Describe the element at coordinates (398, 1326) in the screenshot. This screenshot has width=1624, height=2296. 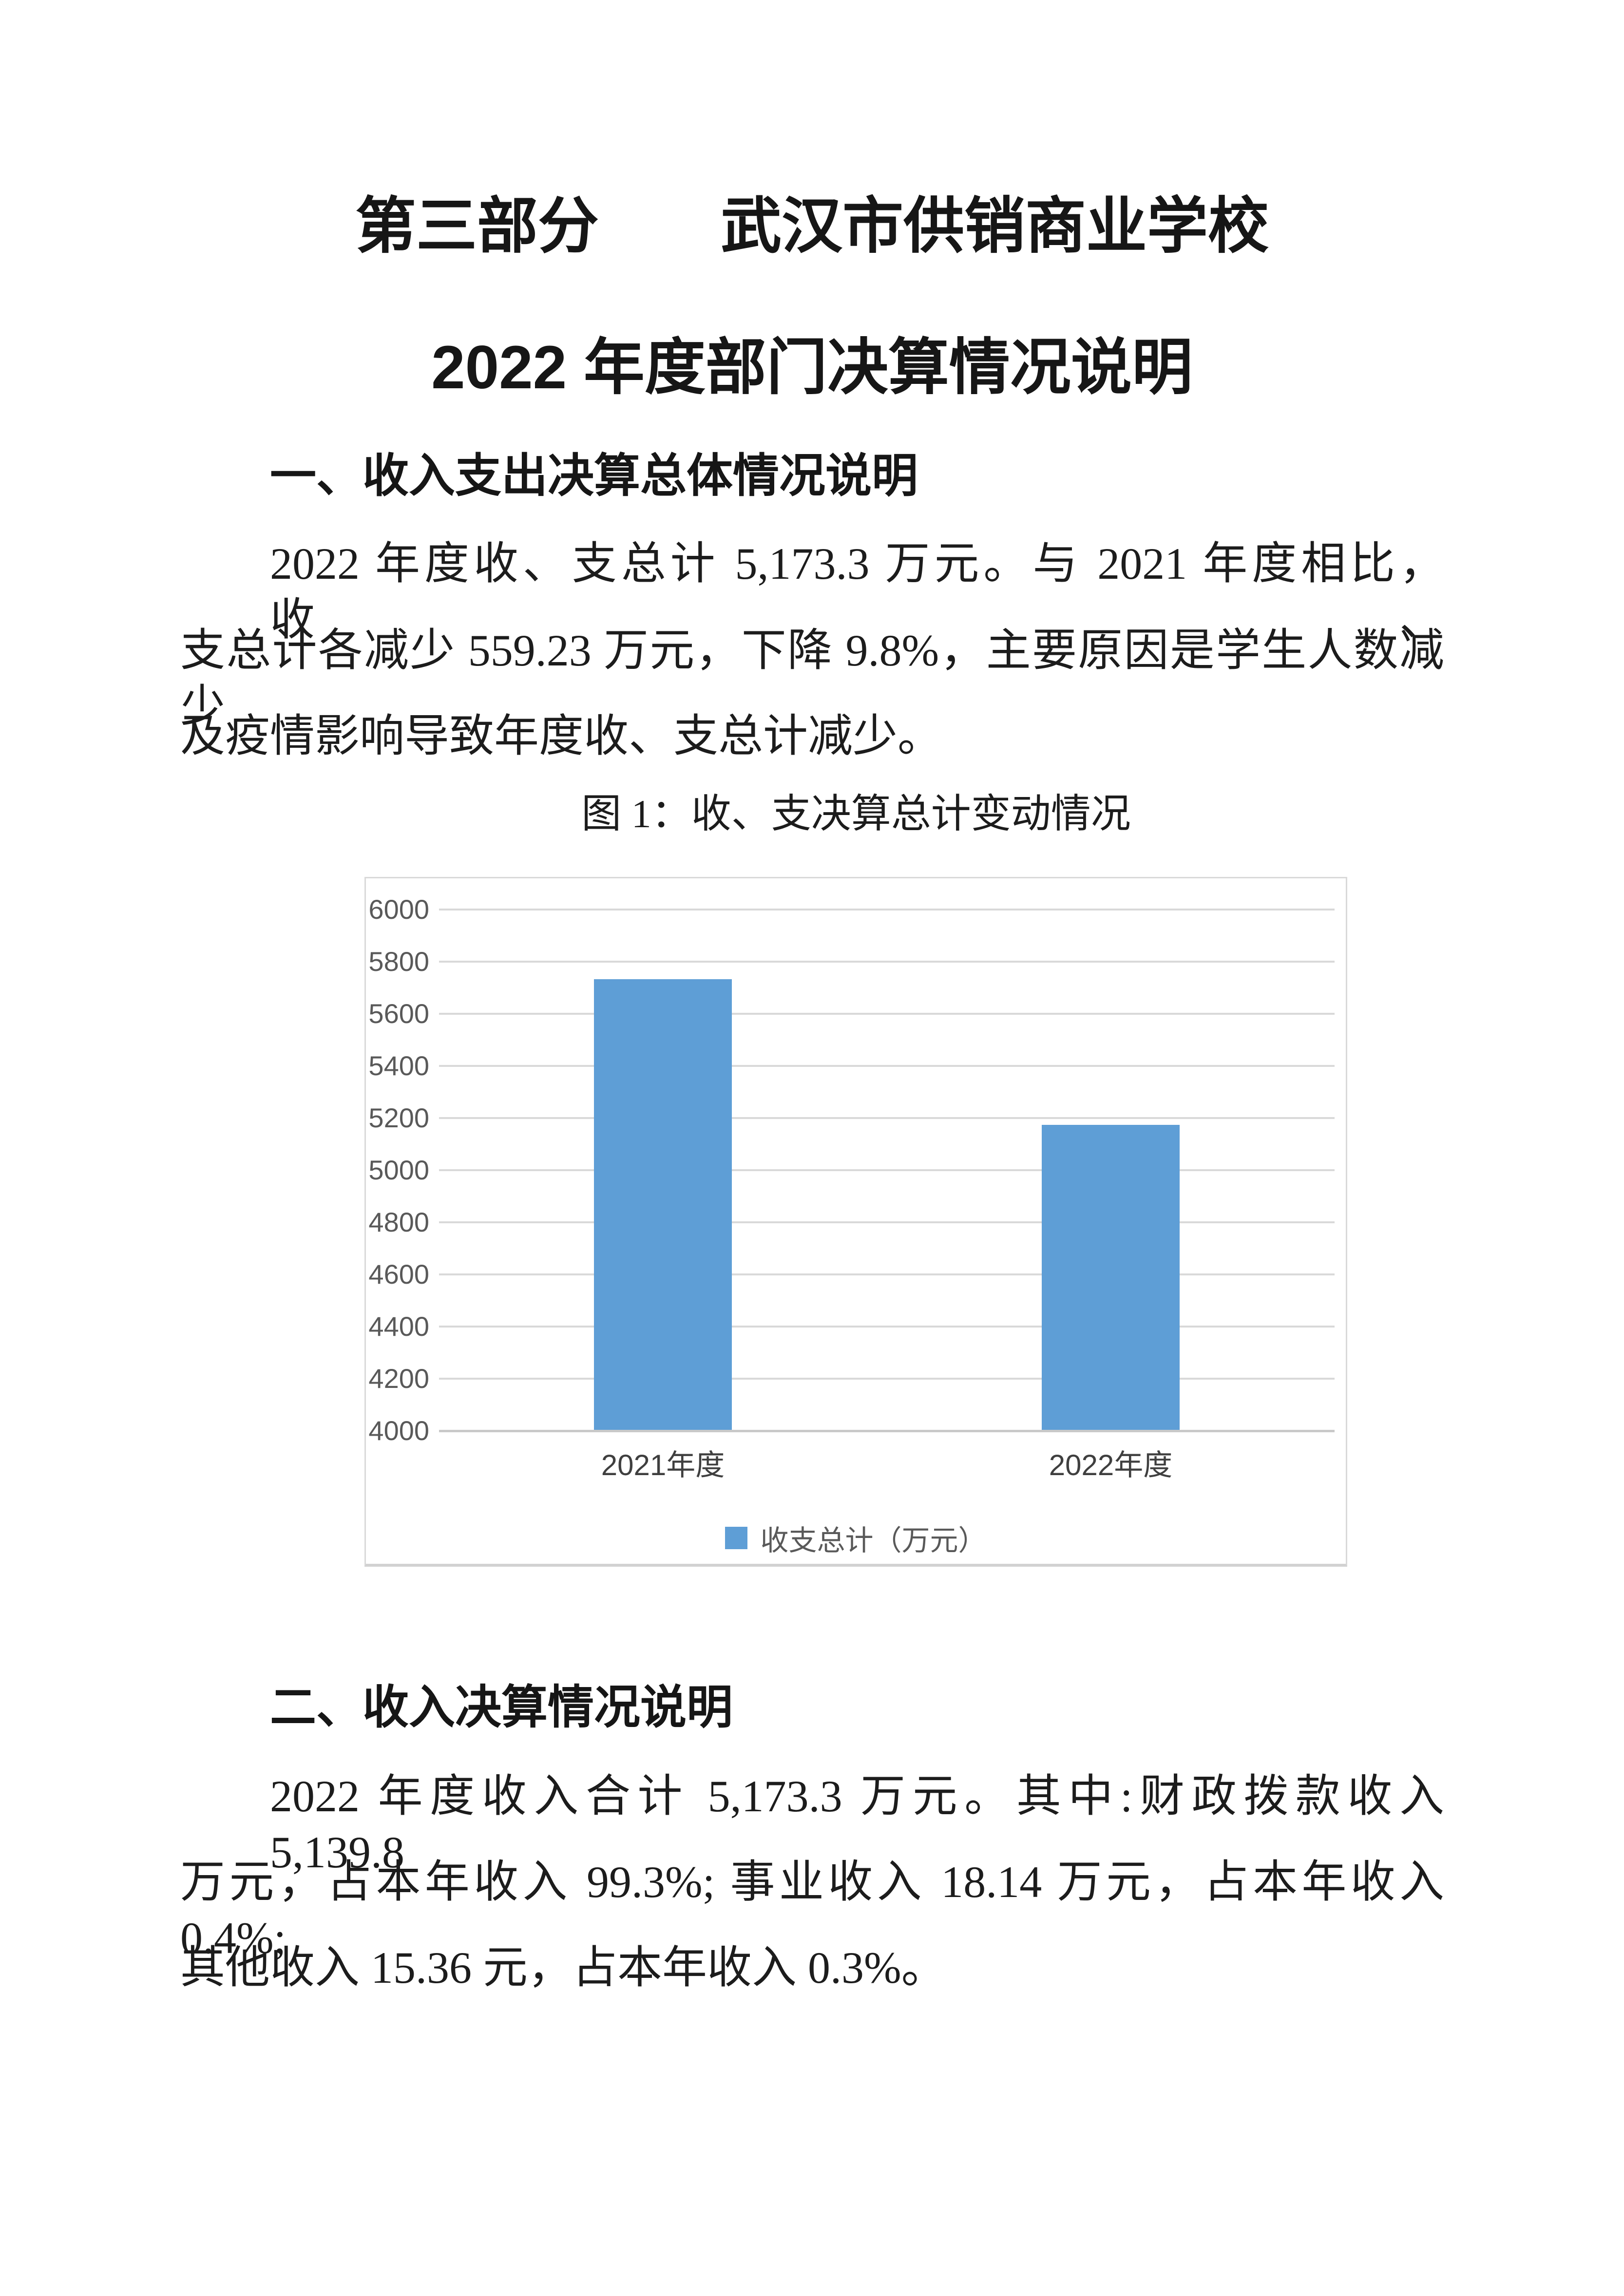
I see `y-axis-tick-label: 4400` at that location.